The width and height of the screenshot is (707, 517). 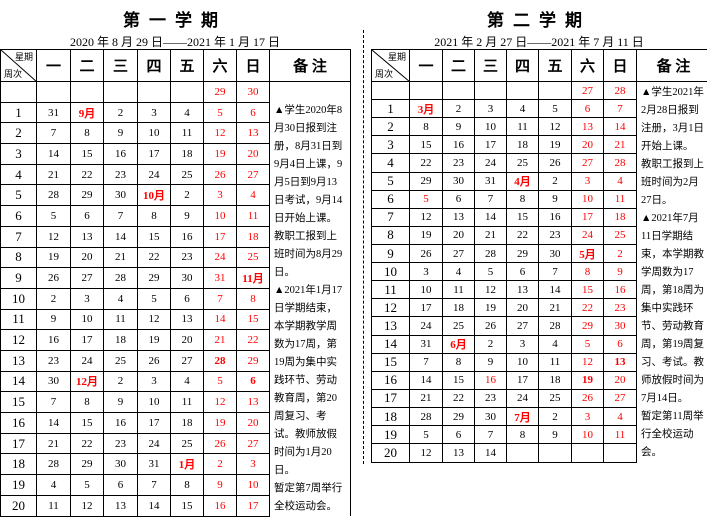 What do you see at coordinates (620, 217) in the screenshot?
I see `day-cell: 18` at bounding box center [620, 217].